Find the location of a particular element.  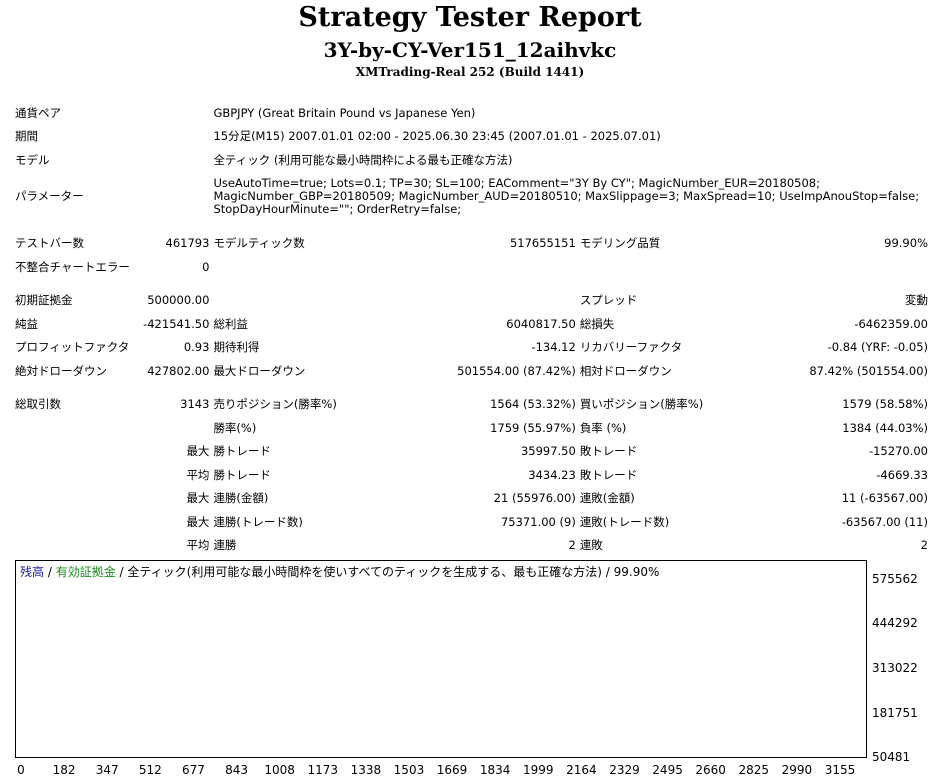

x-tick-label: 182 is located at coordinates (64, 770).